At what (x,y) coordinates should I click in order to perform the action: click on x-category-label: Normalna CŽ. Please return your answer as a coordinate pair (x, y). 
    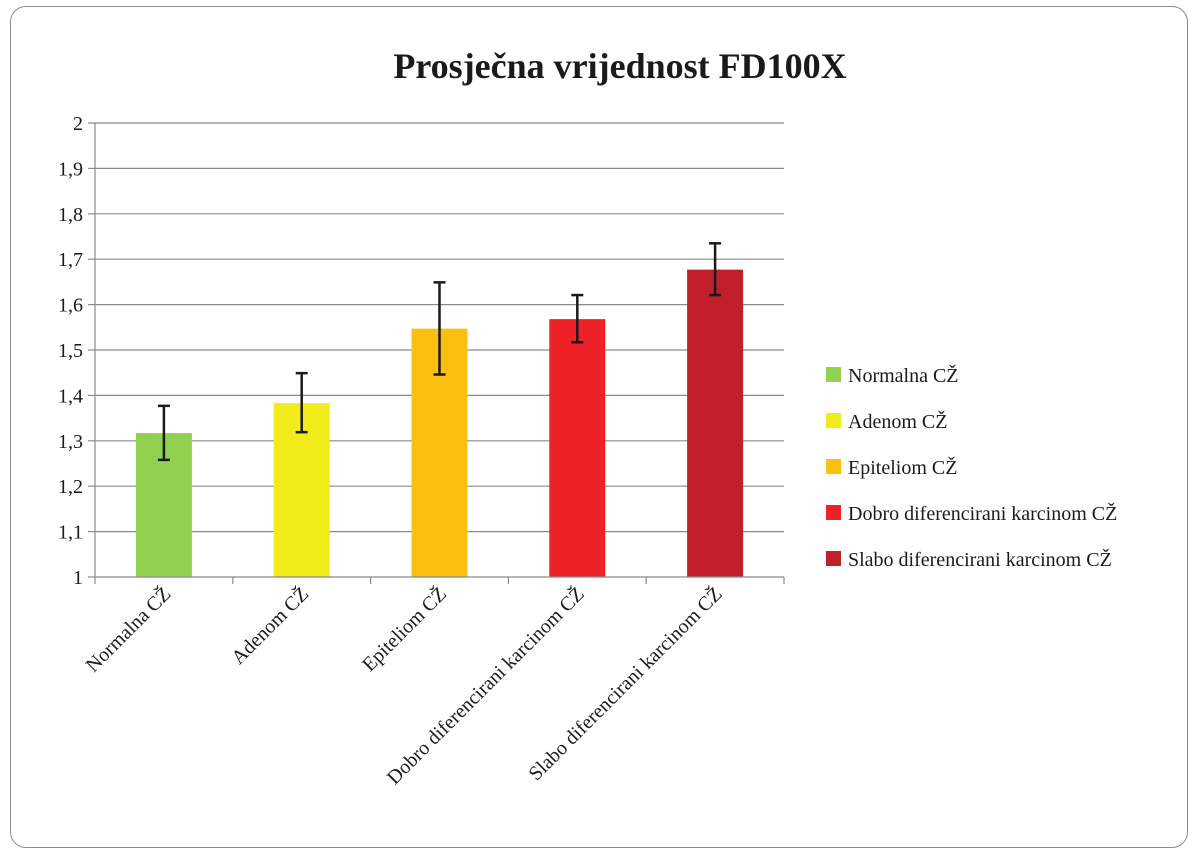
    Looking at the image, I should click on (128, 629).